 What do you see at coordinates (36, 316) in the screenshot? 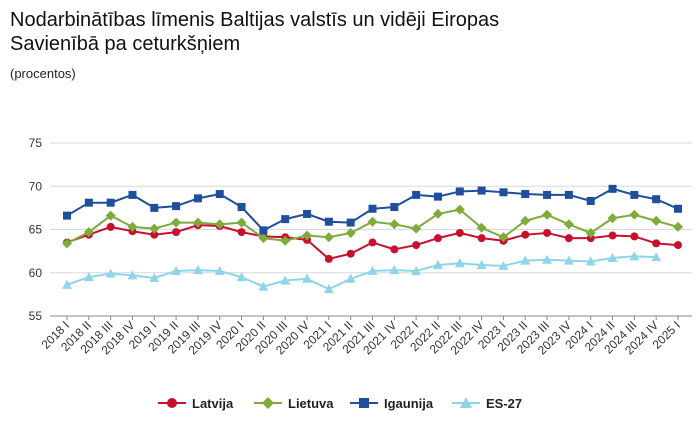
I see `y-tick-label: 55` at bounding box center [36, 316].